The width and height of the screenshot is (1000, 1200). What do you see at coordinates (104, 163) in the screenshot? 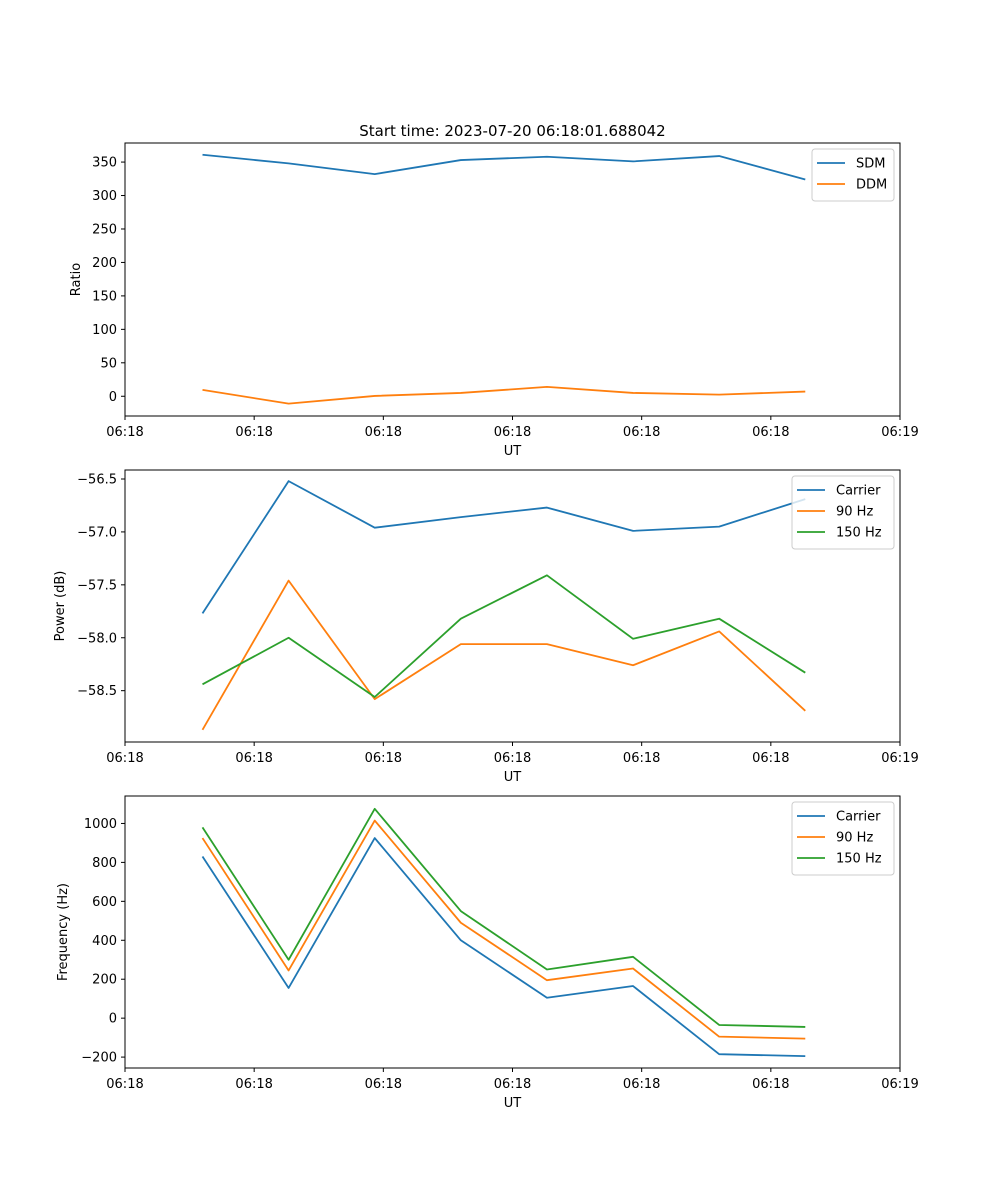
I see `ratio-y-tick-label: 350` at bounding box center [104, 163].